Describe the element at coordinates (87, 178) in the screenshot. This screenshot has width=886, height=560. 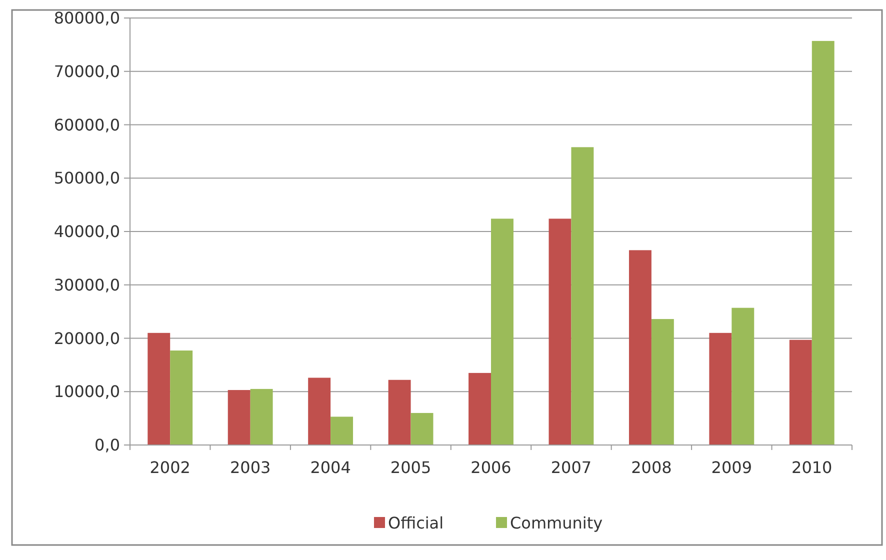
I see `y-tick-label: 50000,0` at that location.